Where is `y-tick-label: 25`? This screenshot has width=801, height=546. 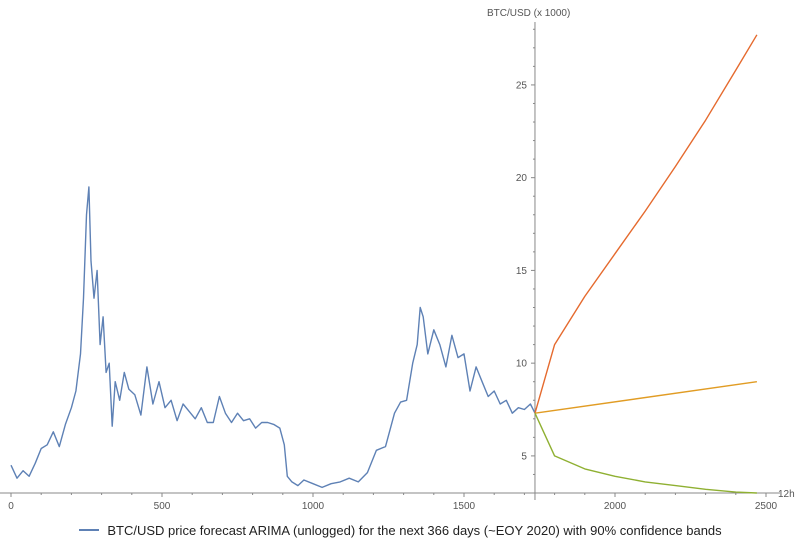 y-tick-label: 25 is located at coordinates (522, 85).